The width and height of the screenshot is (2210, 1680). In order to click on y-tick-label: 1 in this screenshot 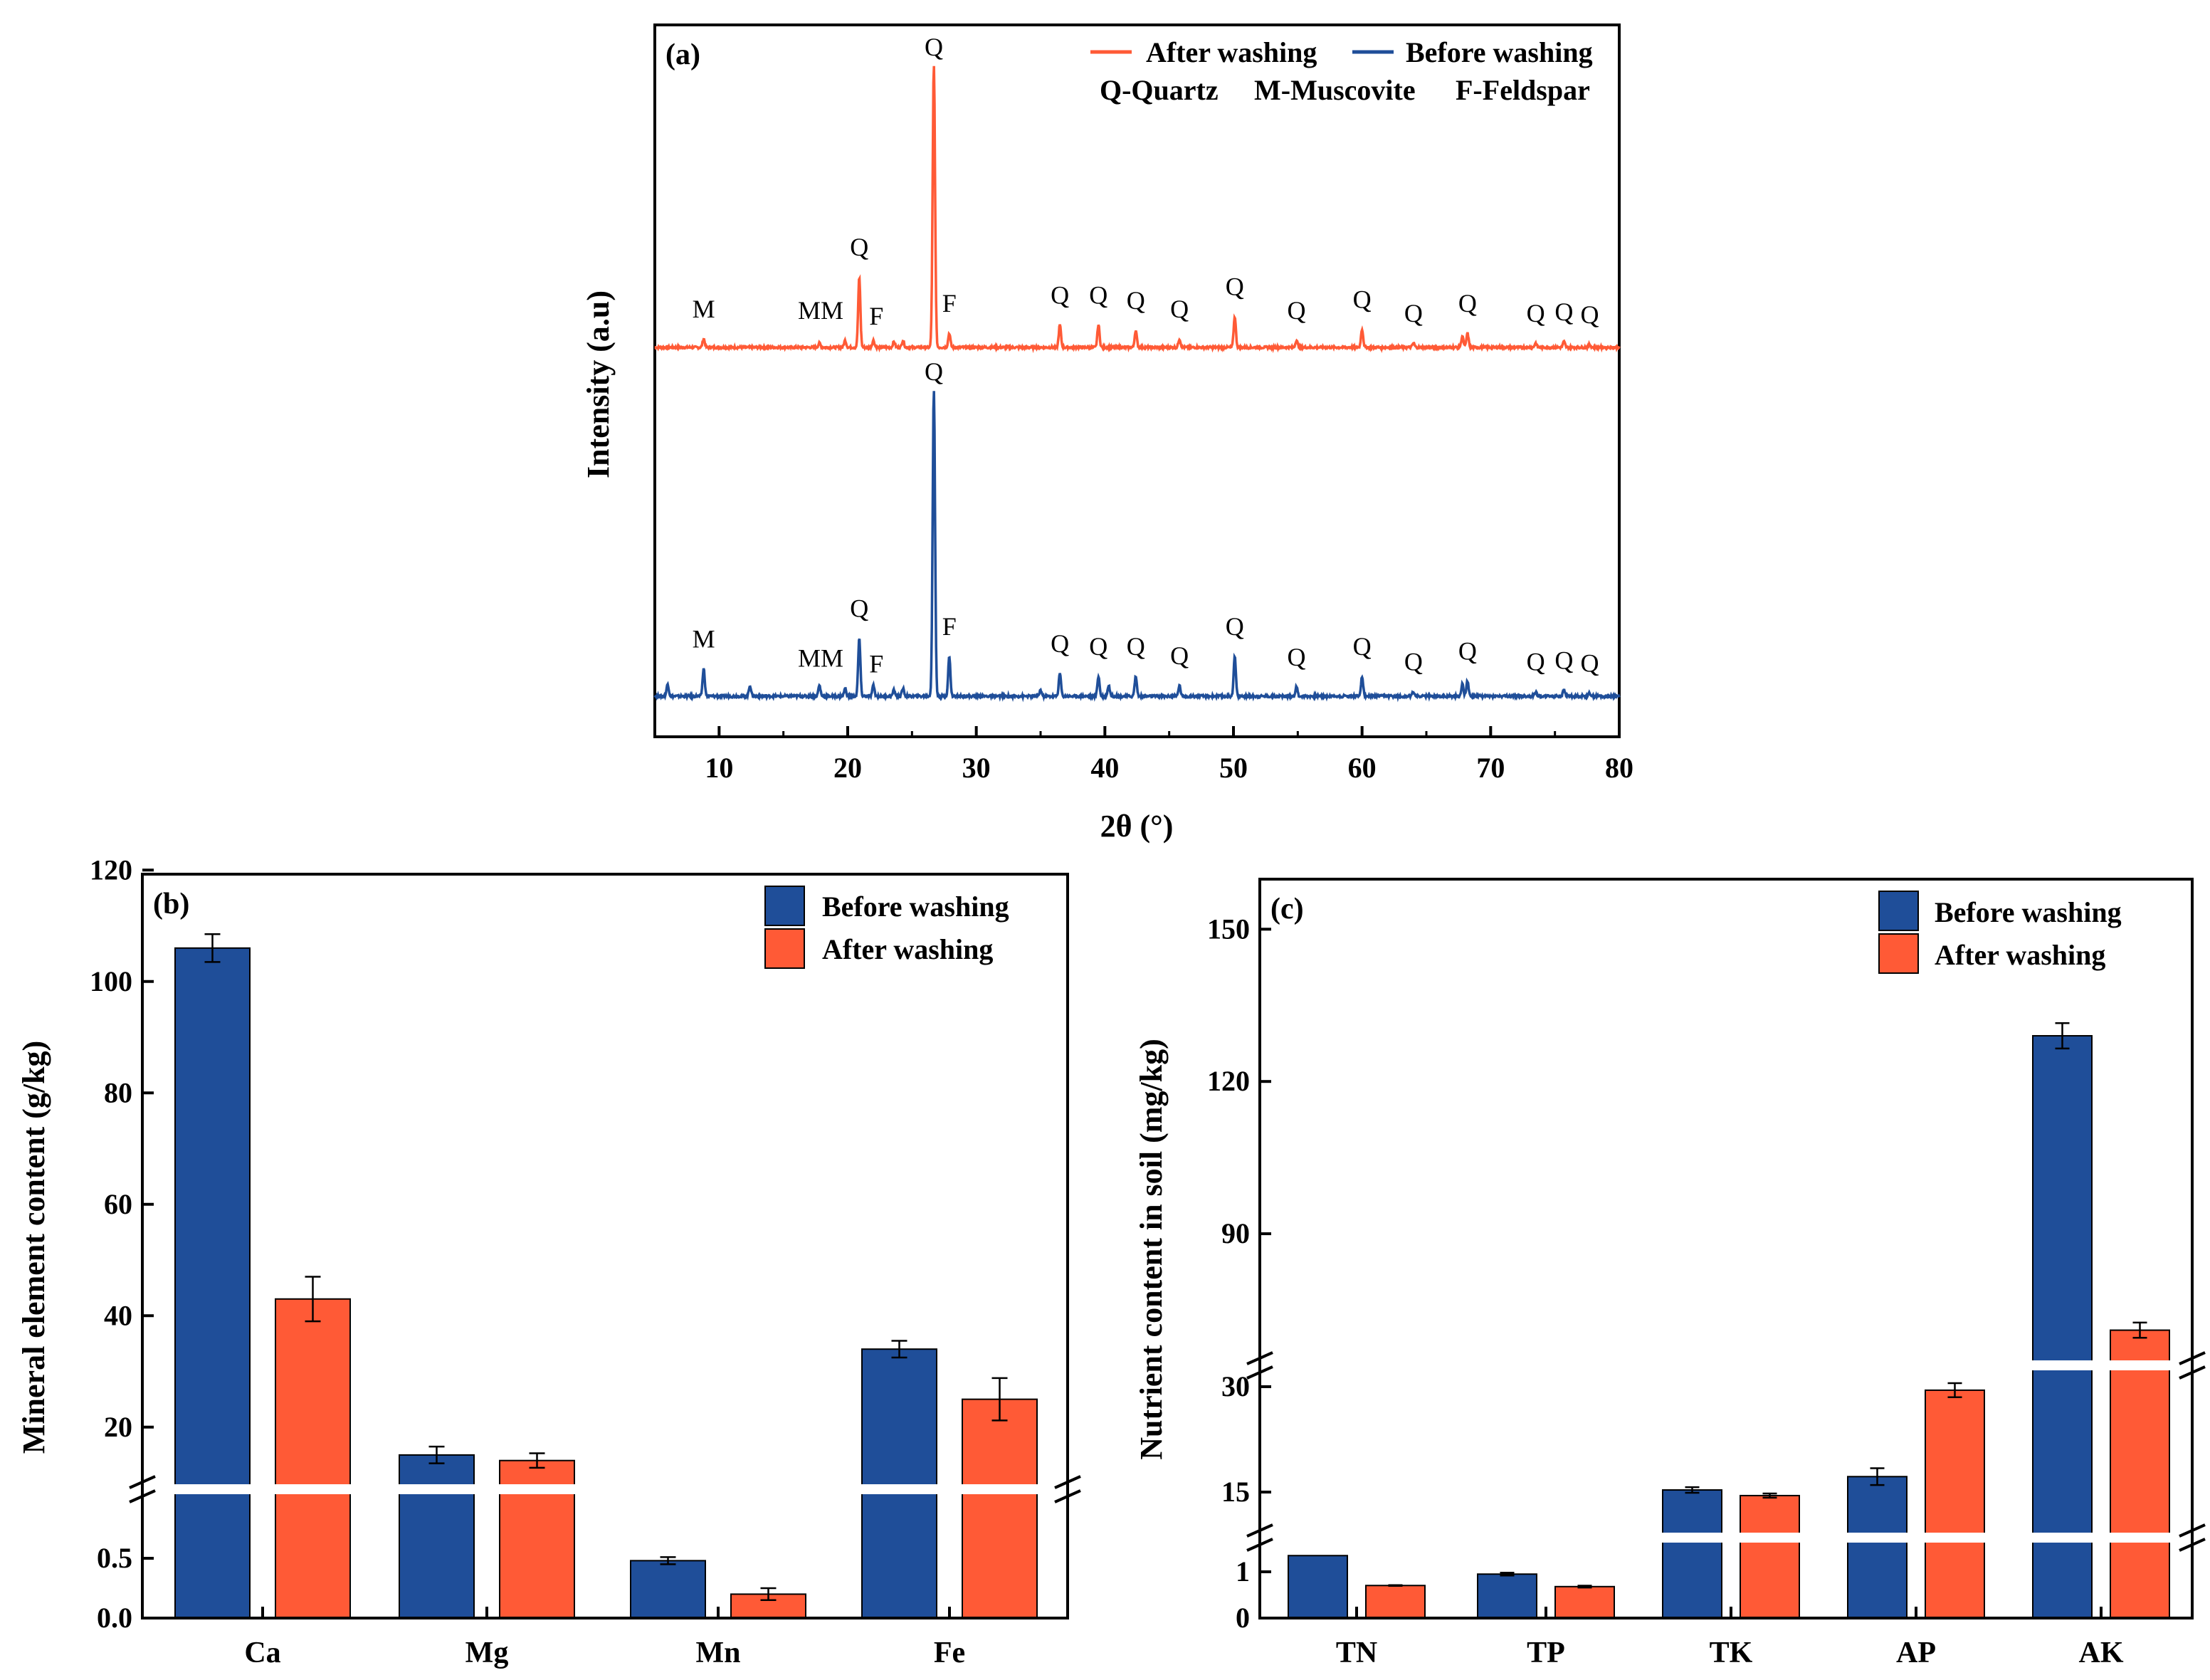, I will do `click(1243, 1571)`.